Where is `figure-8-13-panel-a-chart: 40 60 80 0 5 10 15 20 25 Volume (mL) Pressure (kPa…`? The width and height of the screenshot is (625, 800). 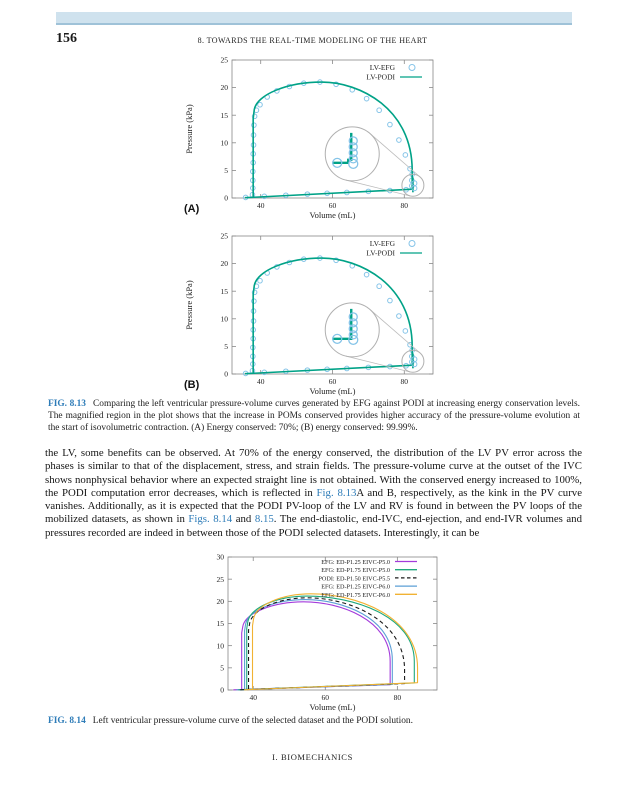 figure-8-13-panel-a-chart: 40 60 80 0 5 10 15 20 25 Volume (mL) Pressure (kPa… is located at coordinates (310, 140).